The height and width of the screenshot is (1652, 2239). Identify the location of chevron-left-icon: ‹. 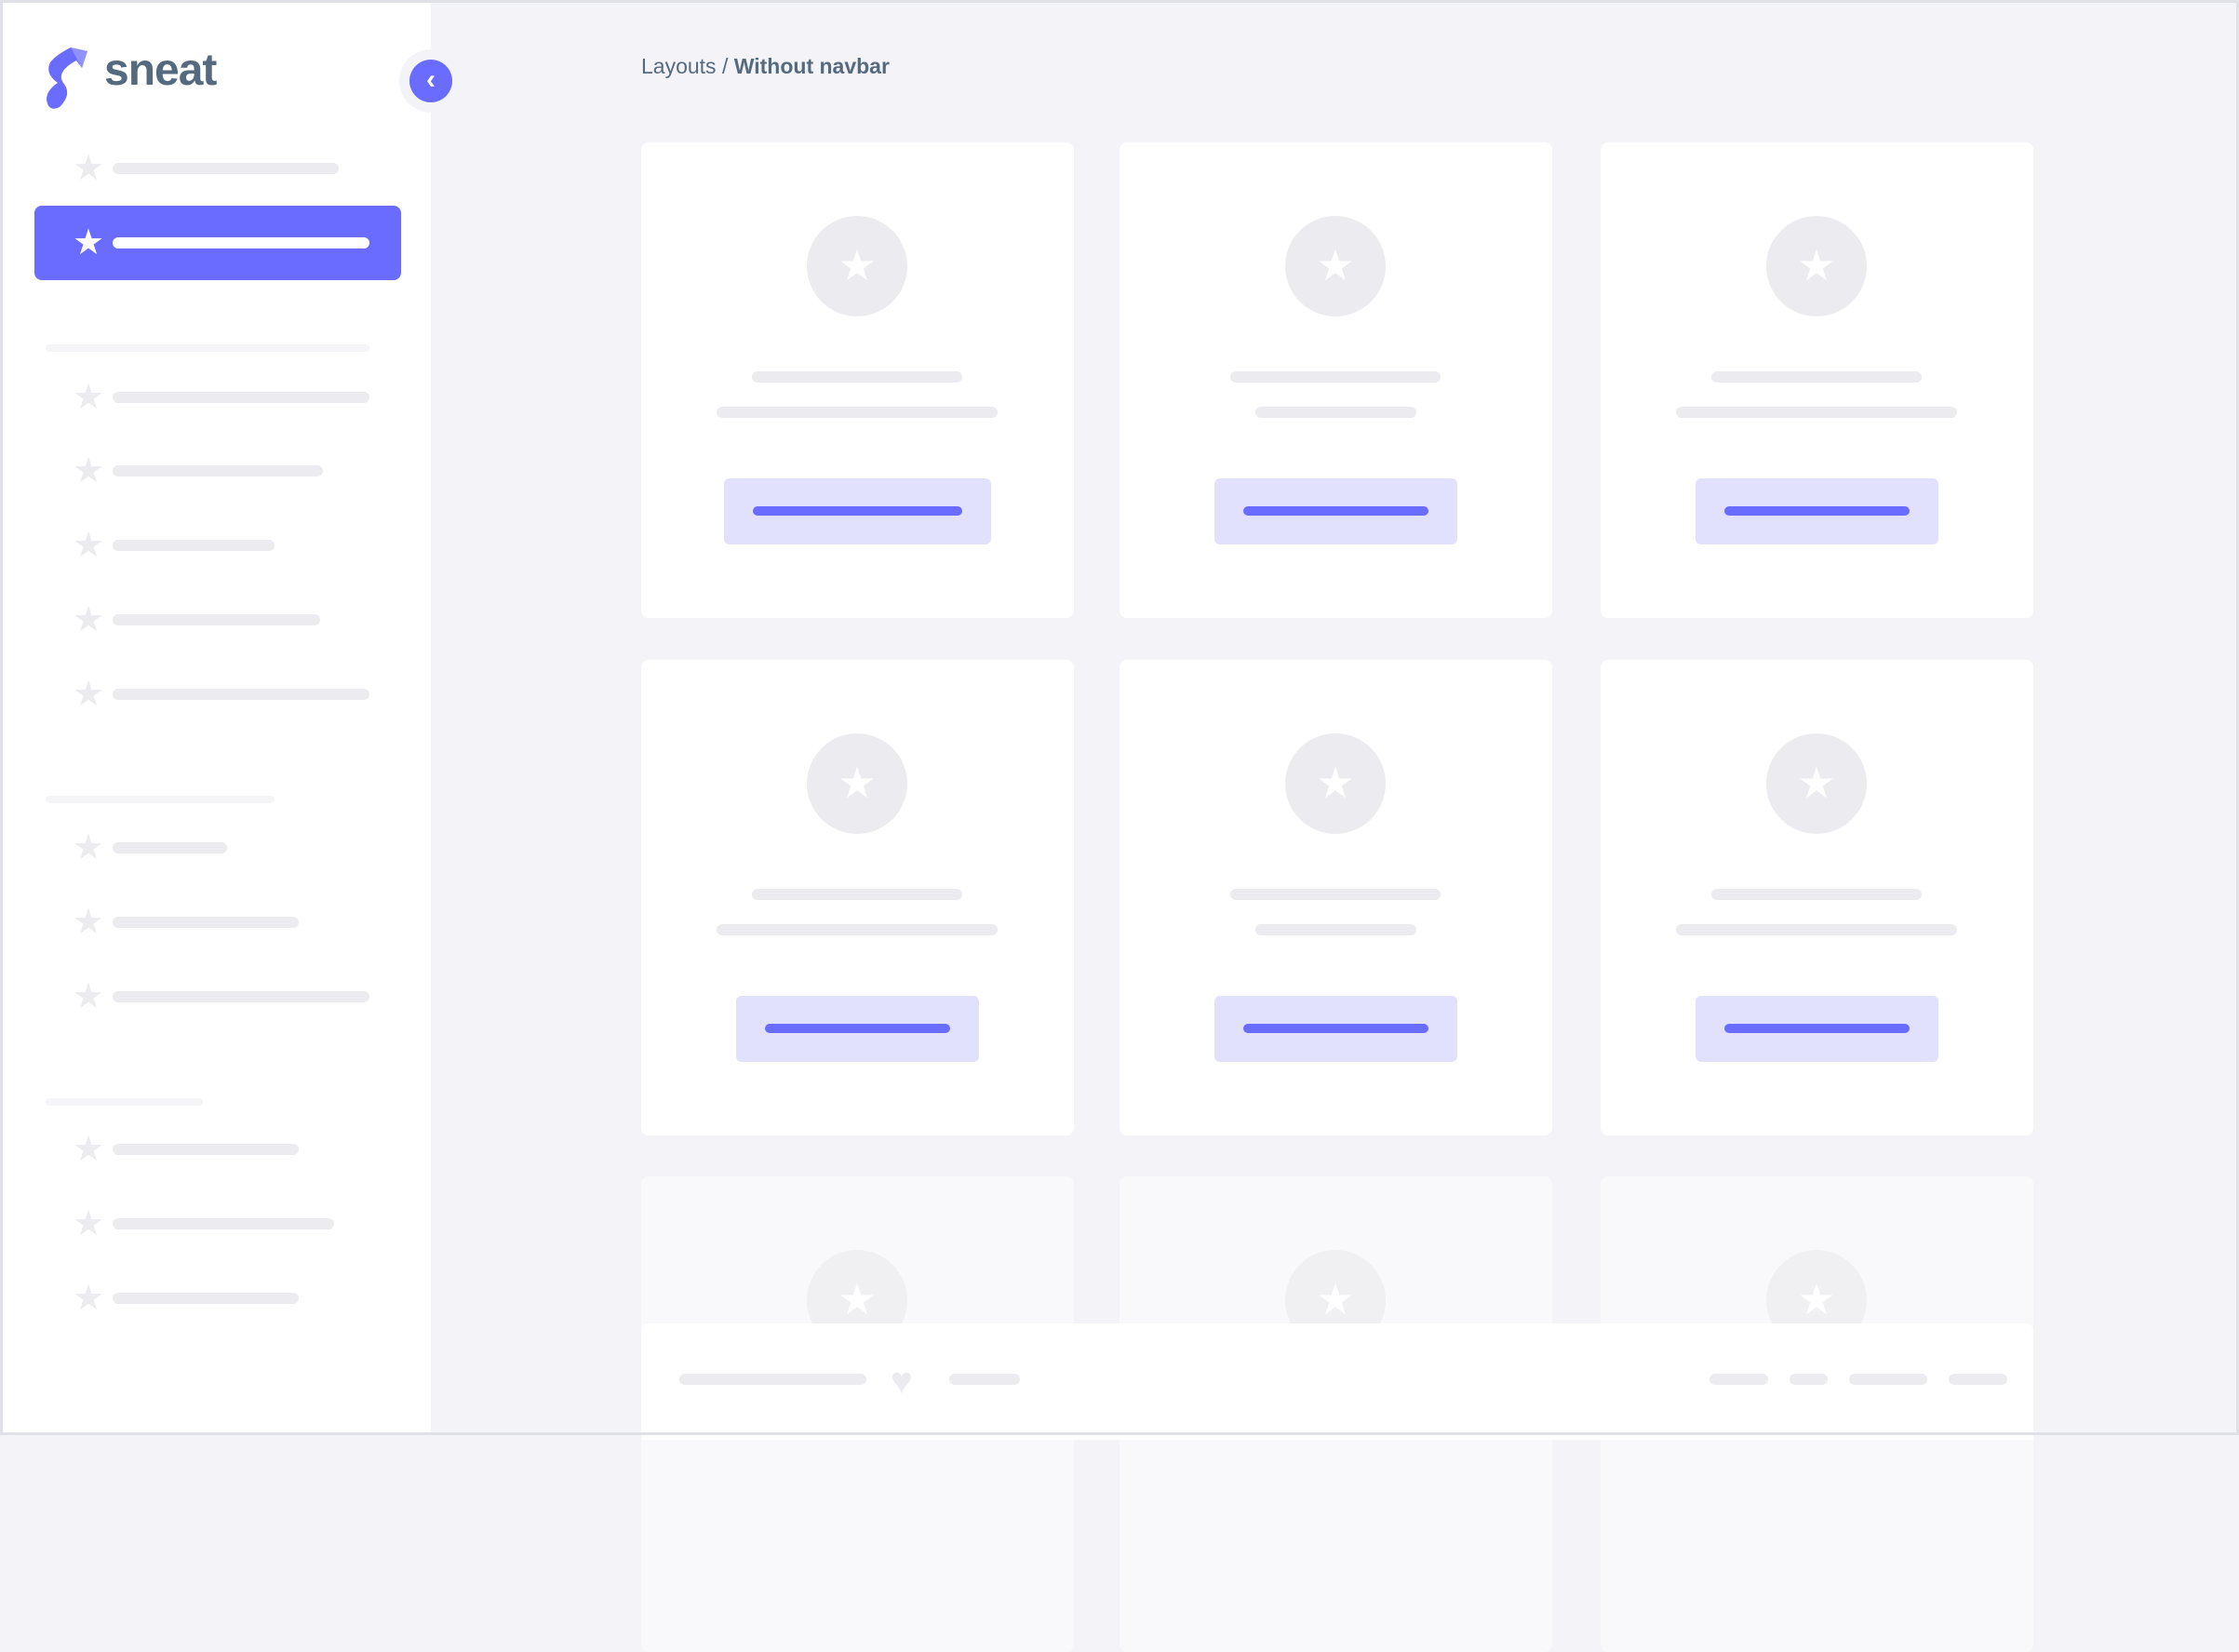
(431, 79).